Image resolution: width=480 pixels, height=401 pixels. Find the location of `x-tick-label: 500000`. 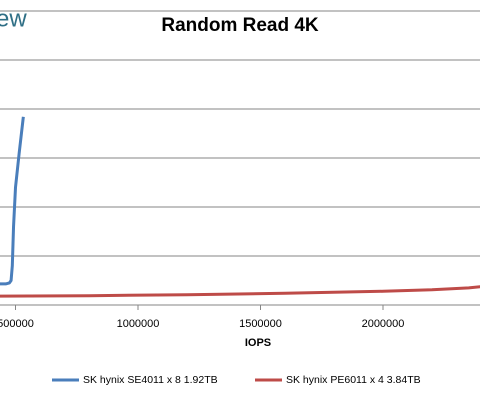

x-tick-label: 500000 is located at coordinates (17, 324).